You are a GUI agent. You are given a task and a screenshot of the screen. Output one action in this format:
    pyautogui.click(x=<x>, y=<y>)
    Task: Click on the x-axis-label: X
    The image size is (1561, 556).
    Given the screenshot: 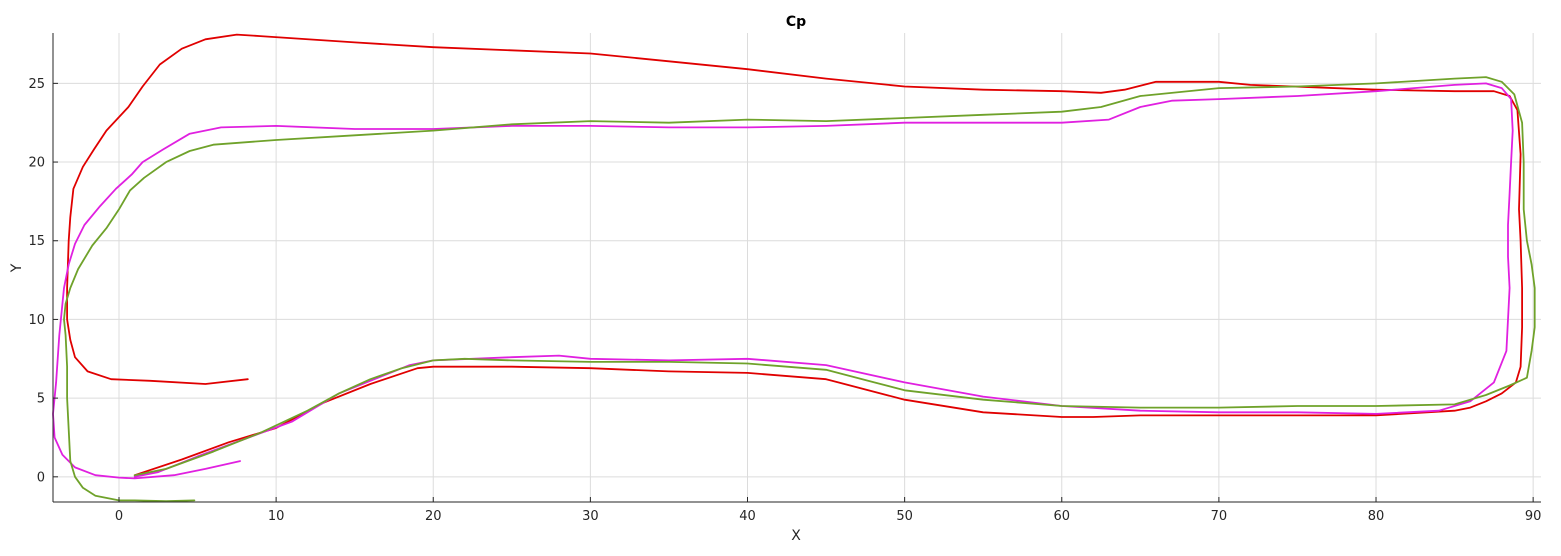 What is the action you would take?
    pyautogui.click(x=796, y=536)
    